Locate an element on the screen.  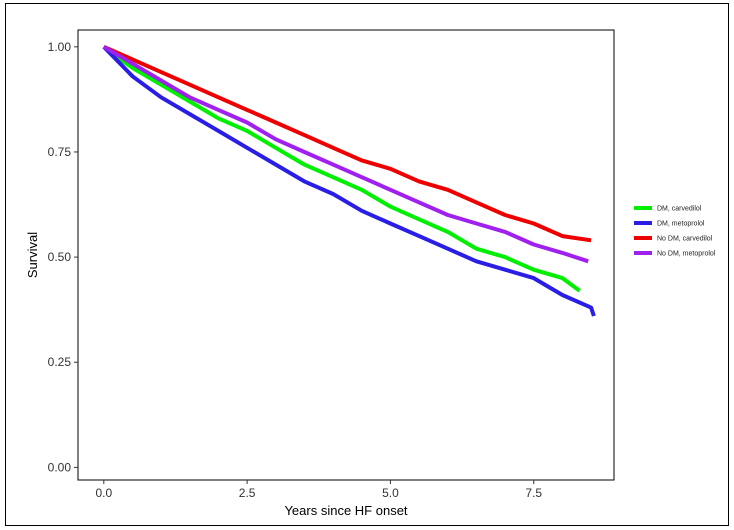
x-axis-title: Years since HF onset is located at coordinates (345, 510).